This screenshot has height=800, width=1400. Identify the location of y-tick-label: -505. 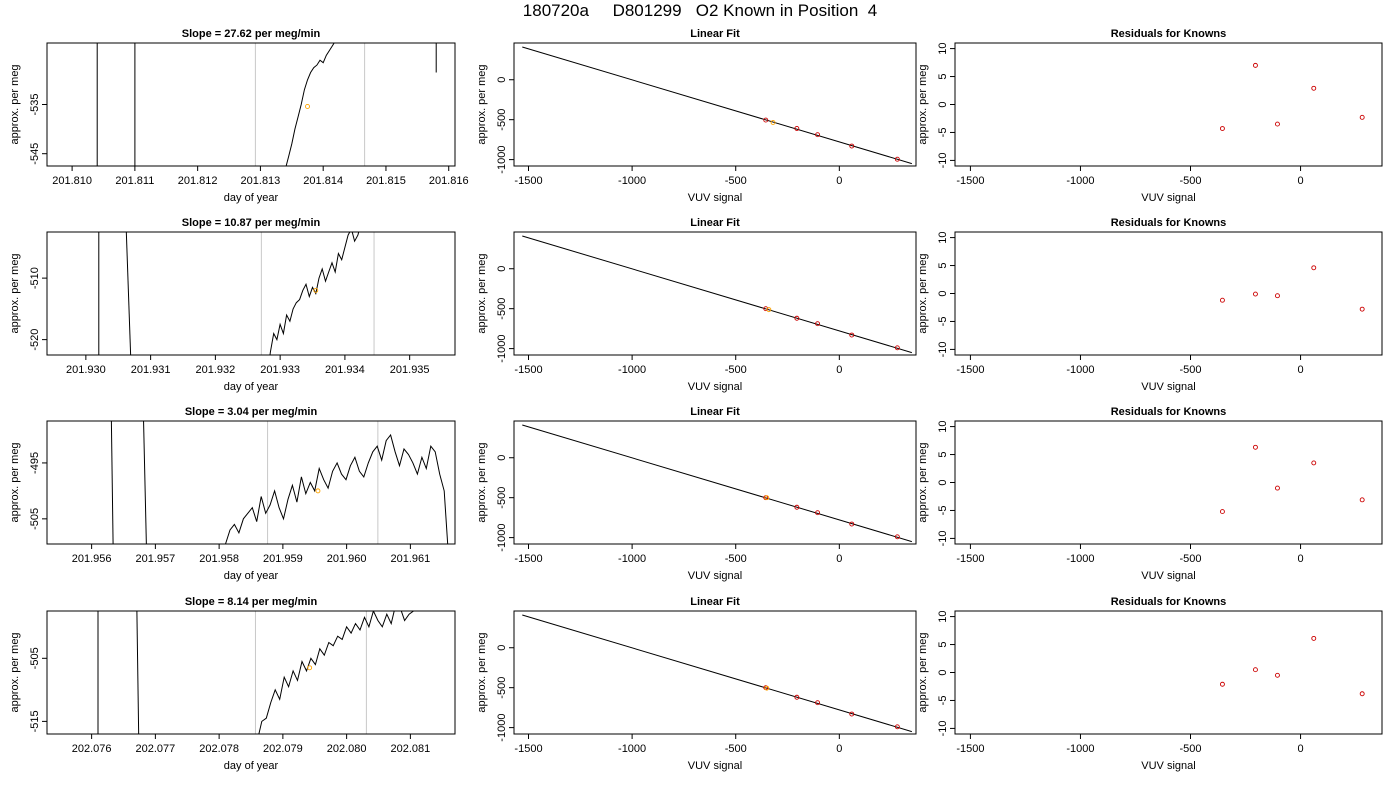
(35, 519).